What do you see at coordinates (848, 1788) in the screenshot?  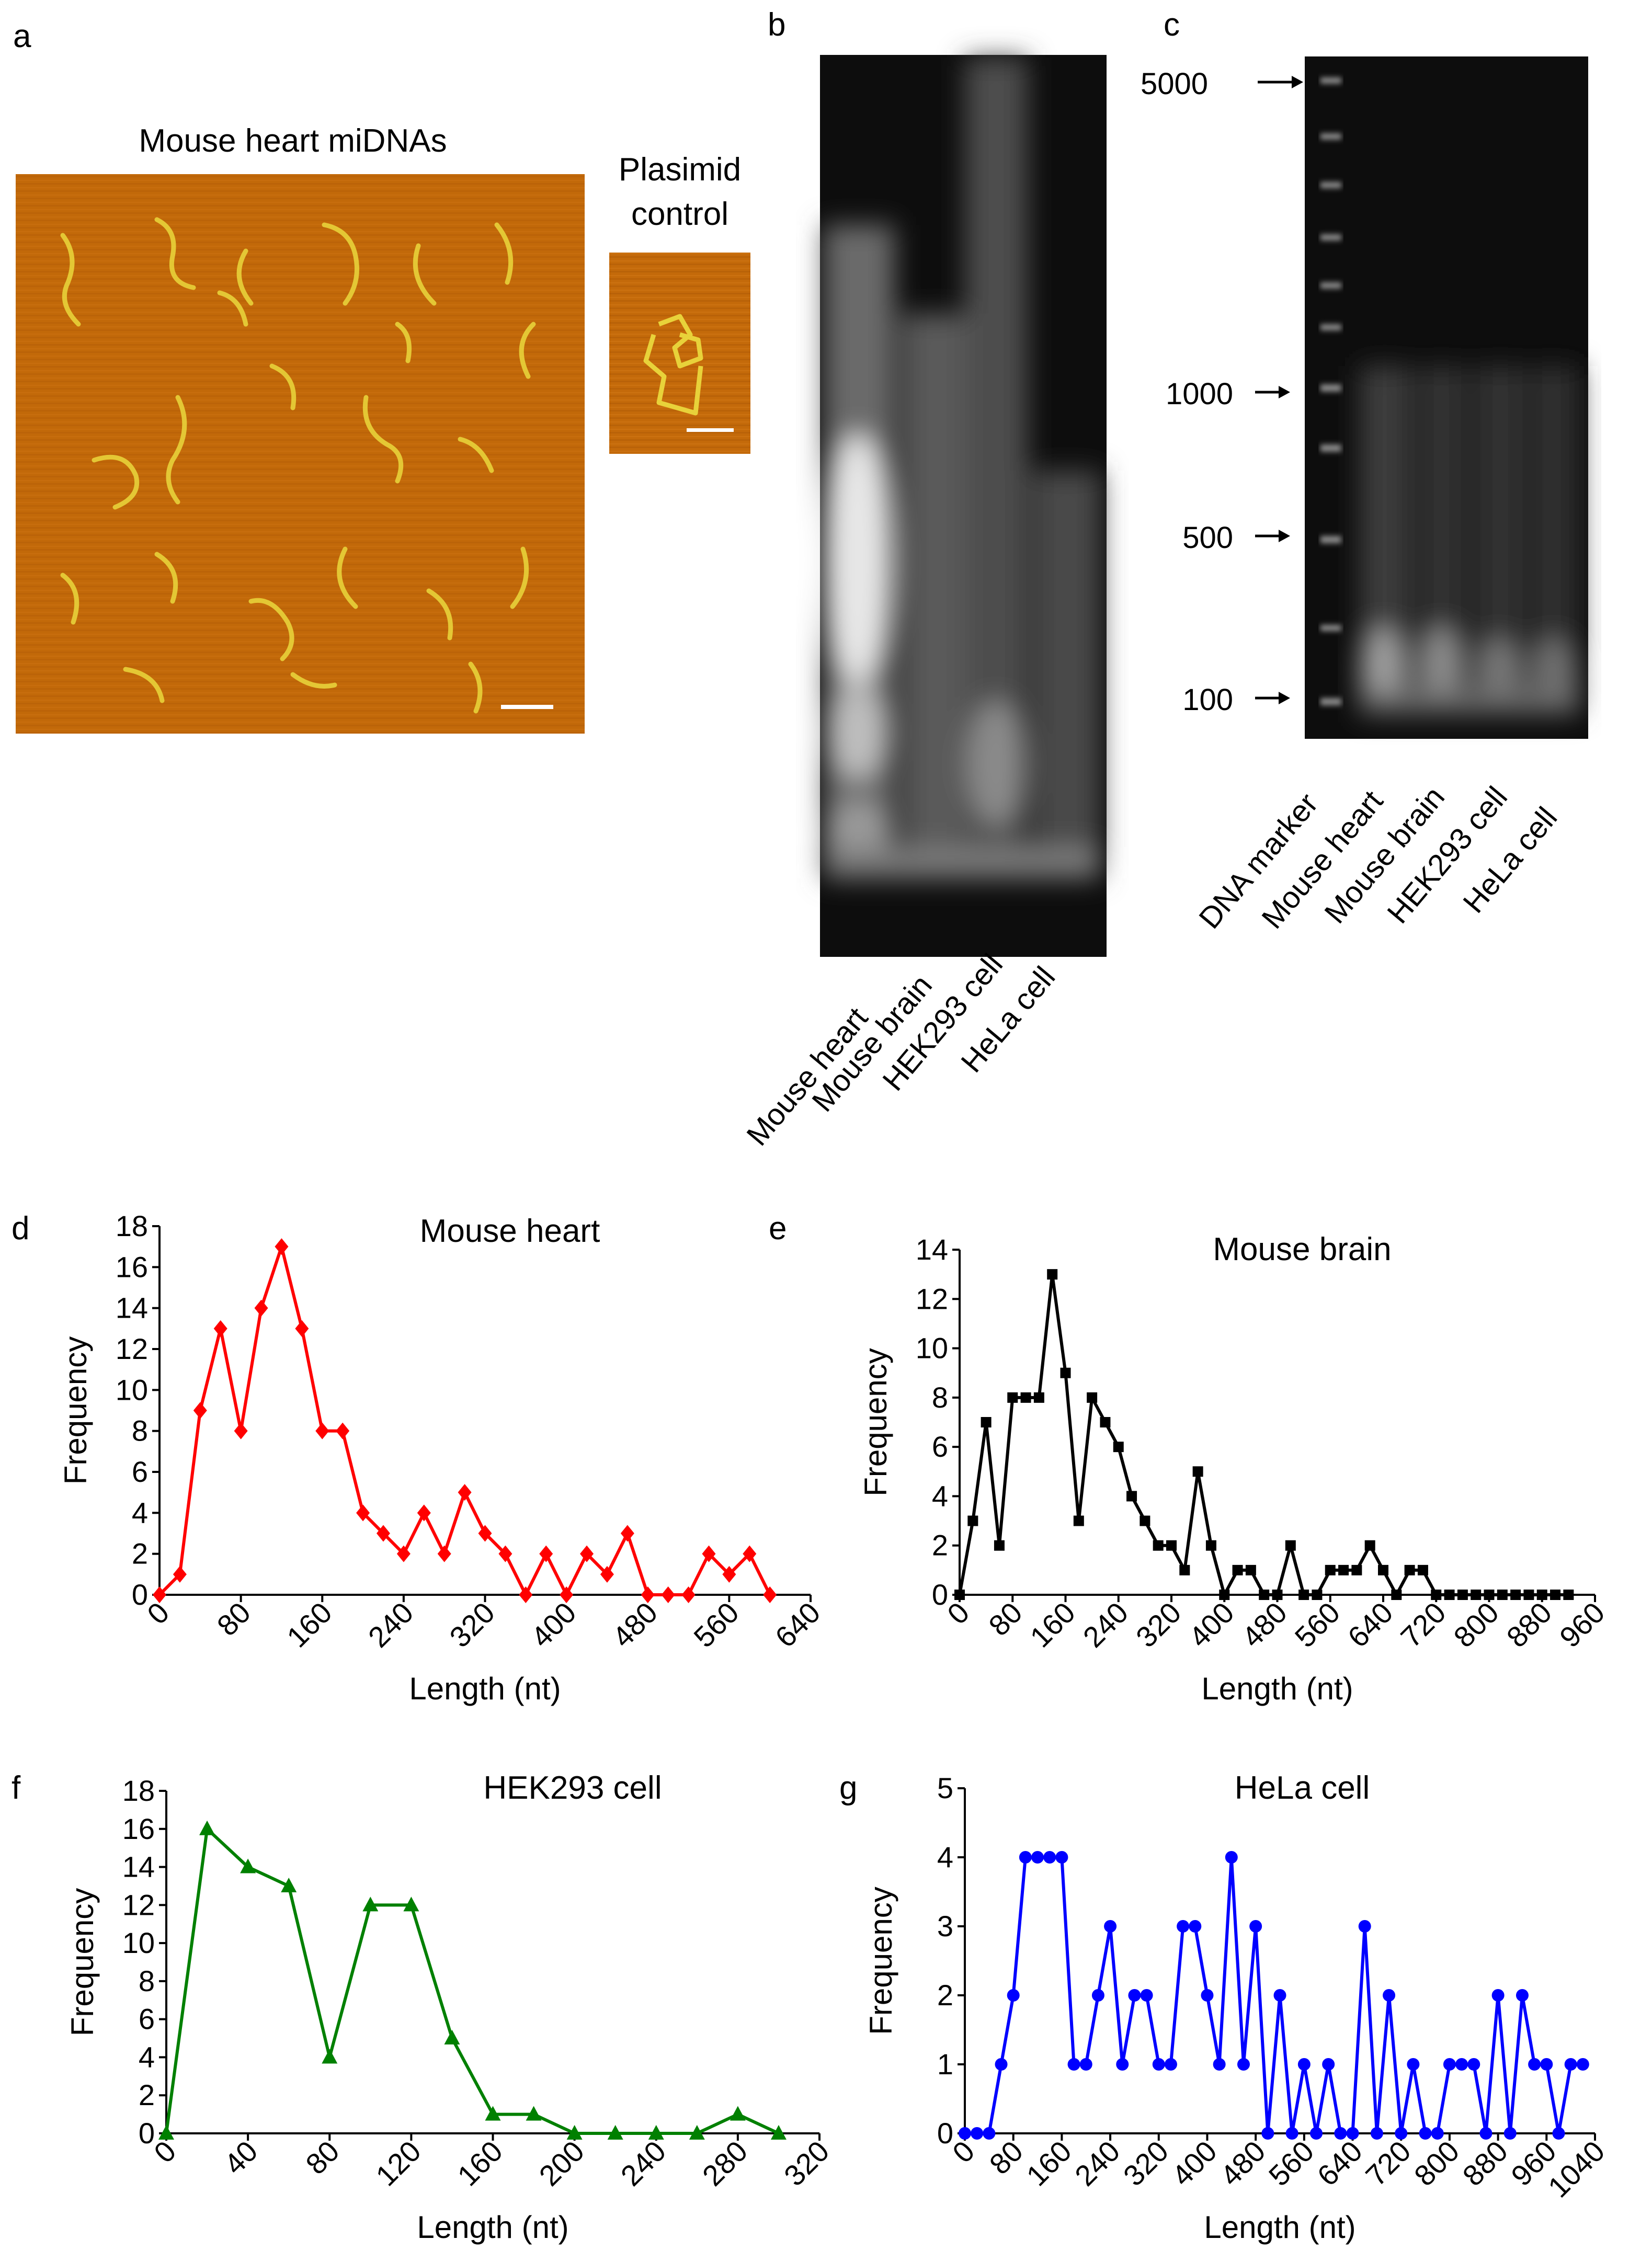 I see `panel-g-letter: g` at bounding box center [848, 1788].